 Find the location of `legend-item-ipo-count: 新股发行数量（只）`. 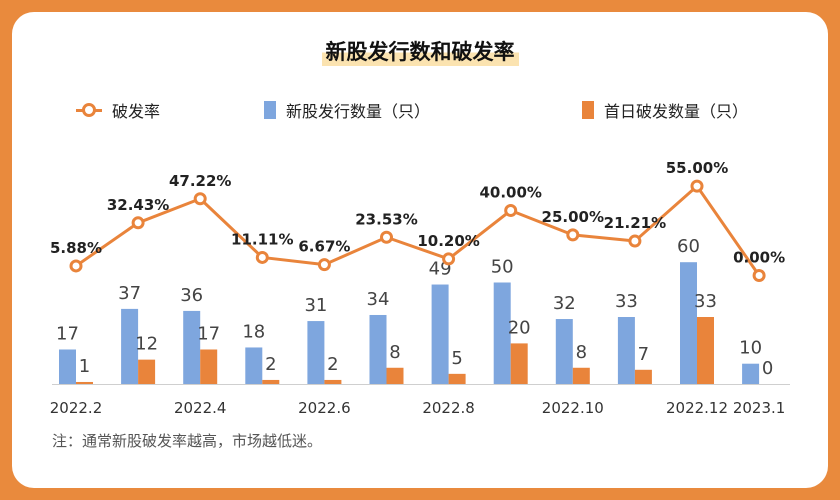

legend-item-ipo-count: 新股发行数量（只） is located at coordinates (347, 110).